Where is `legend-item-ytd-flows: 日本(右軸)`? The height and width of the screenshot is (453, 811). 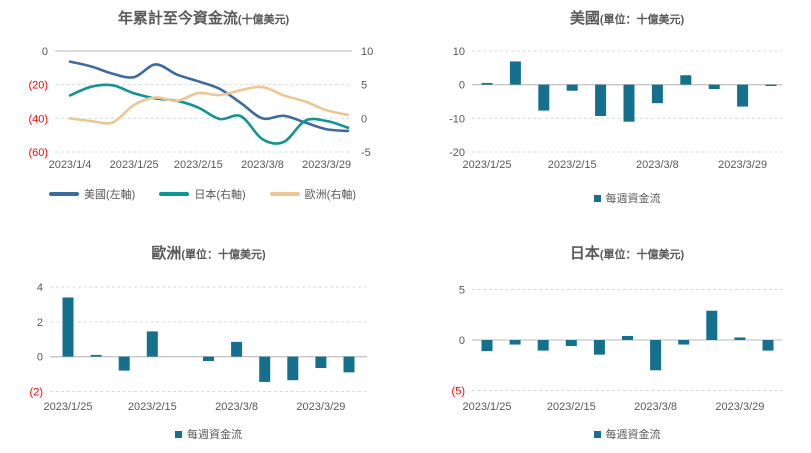
legend-item-ytd-flows: 日本(右軸) is located at coordinates (202, 194).